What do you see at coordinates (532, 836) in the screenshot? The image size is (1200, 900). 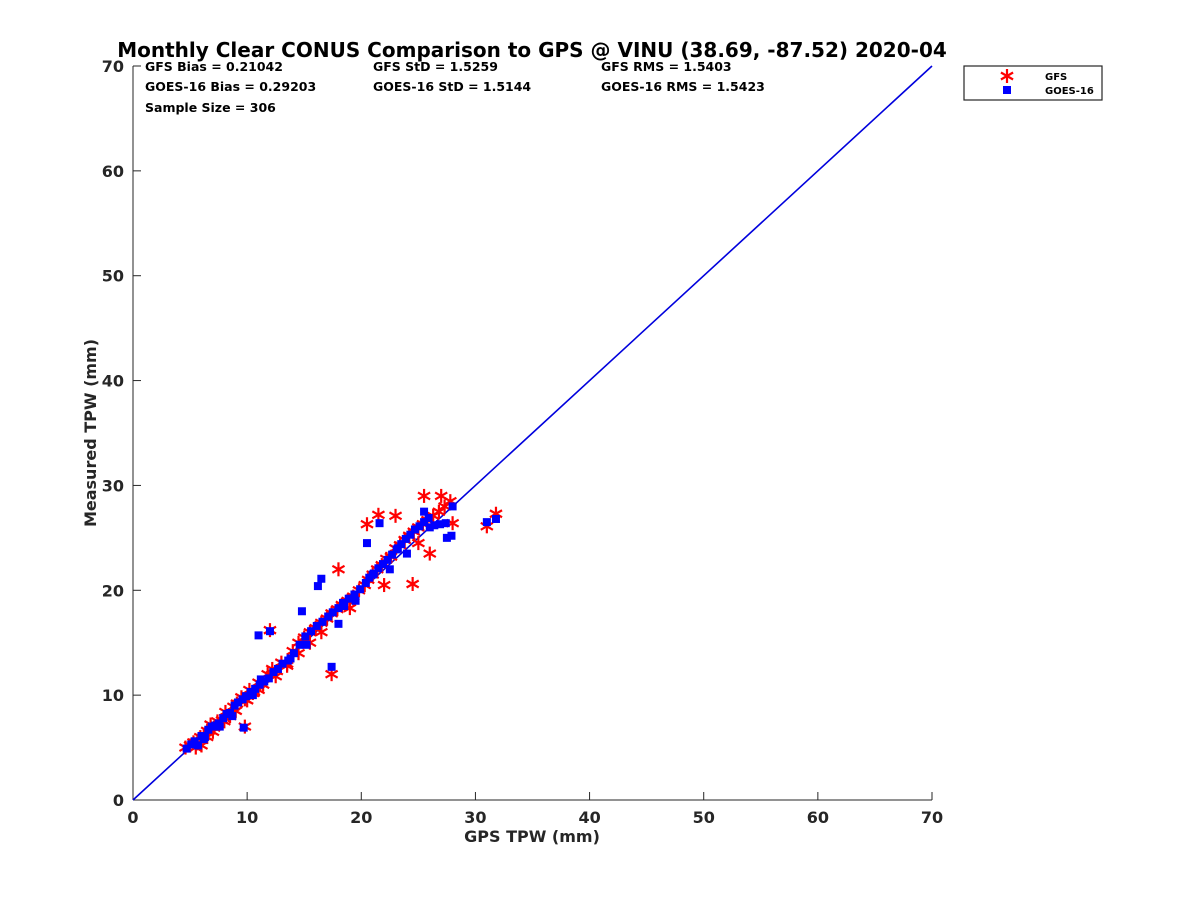 I see `x-axis-label: GPS TPW (mm)` at bounding box center [532, 836].